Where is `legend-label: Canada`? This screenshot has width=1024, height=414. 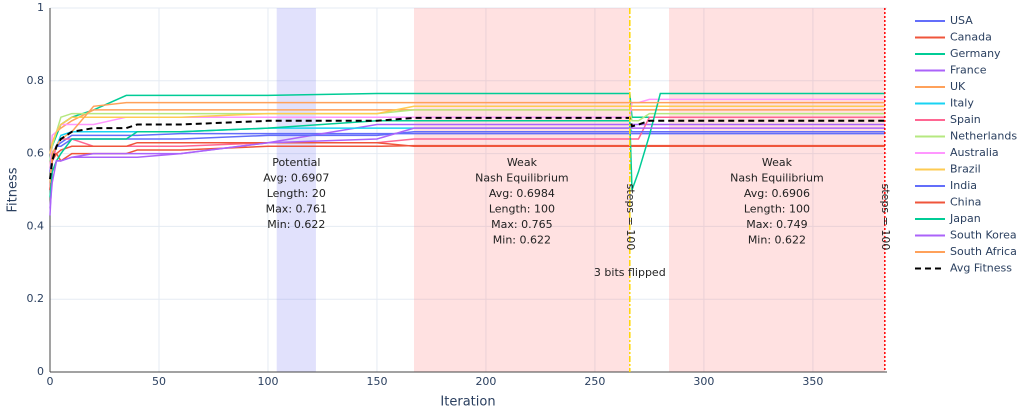
legend-label: Canada is located at coordinates (971, 37).